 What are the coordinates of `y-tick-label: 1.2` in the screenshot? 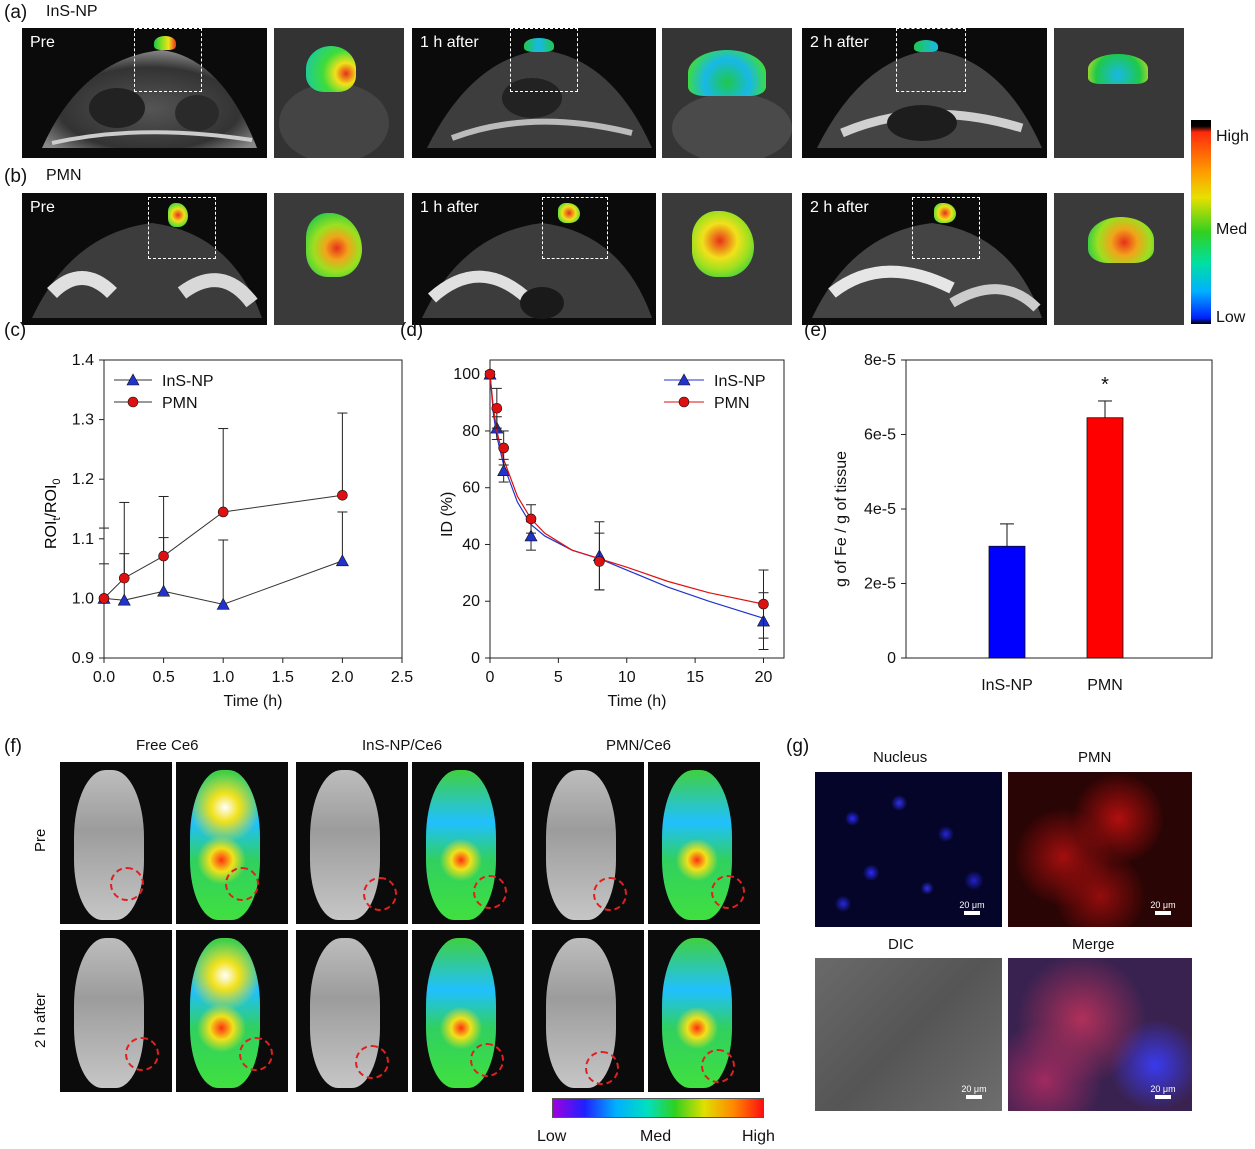 It's located at (83, 479).